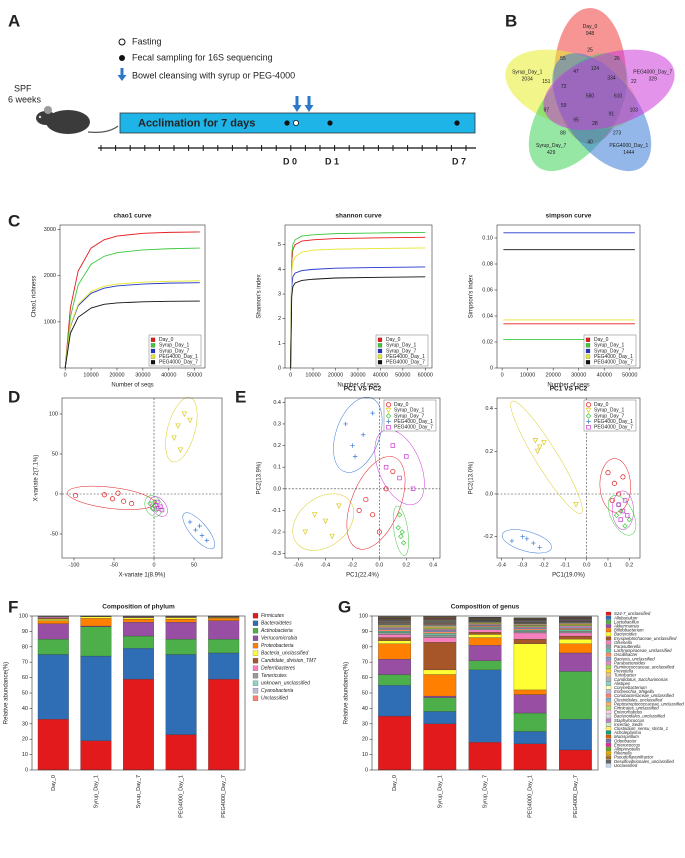  What do you see at coordinates (133, 216) in the screenshot?
I see `chart-title: chao1 curve` at bounding box center [133, 216].